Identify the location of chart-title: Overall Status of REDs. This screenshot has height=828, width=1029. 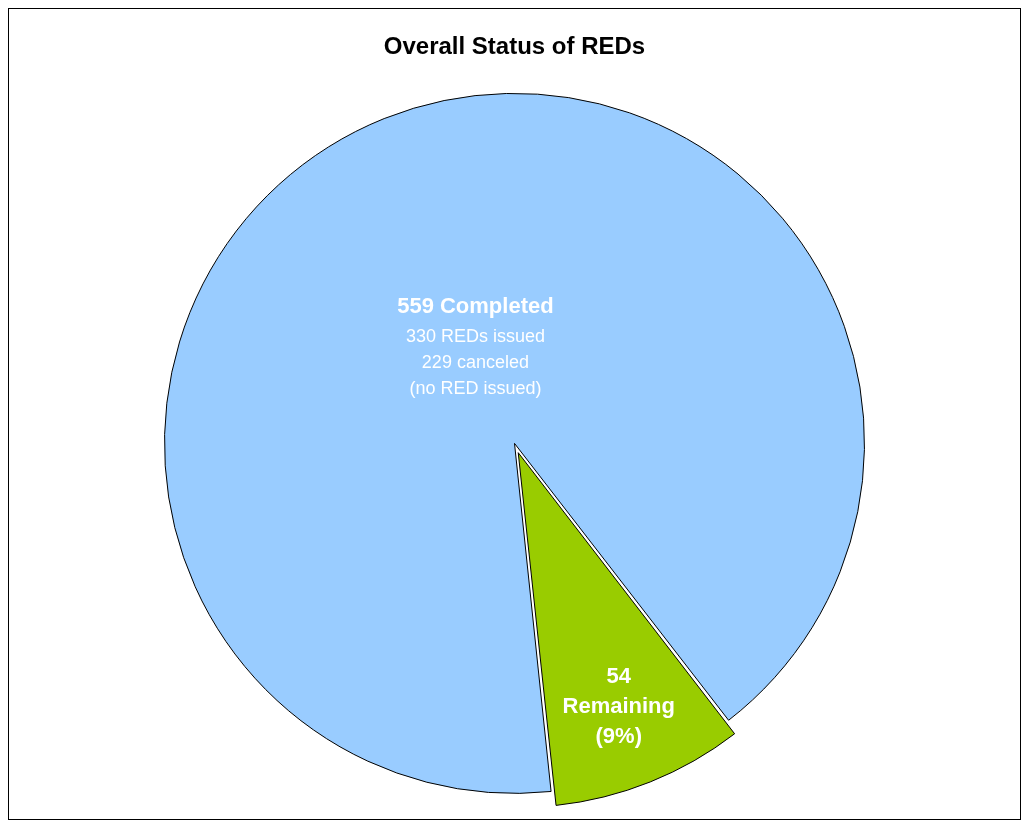
(514, 46).